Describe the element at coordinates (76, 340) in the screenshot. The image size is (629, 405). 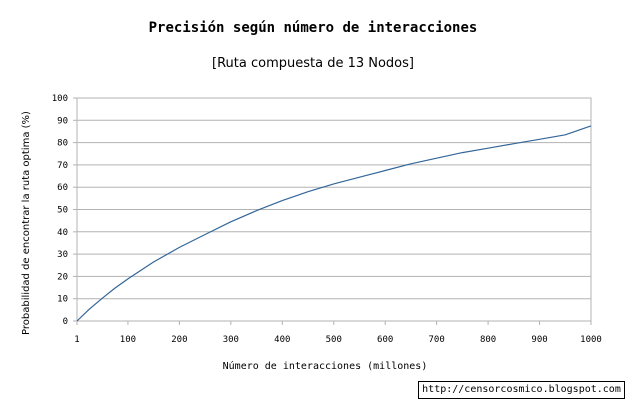
I see `x-tick-label: 1` at that location.